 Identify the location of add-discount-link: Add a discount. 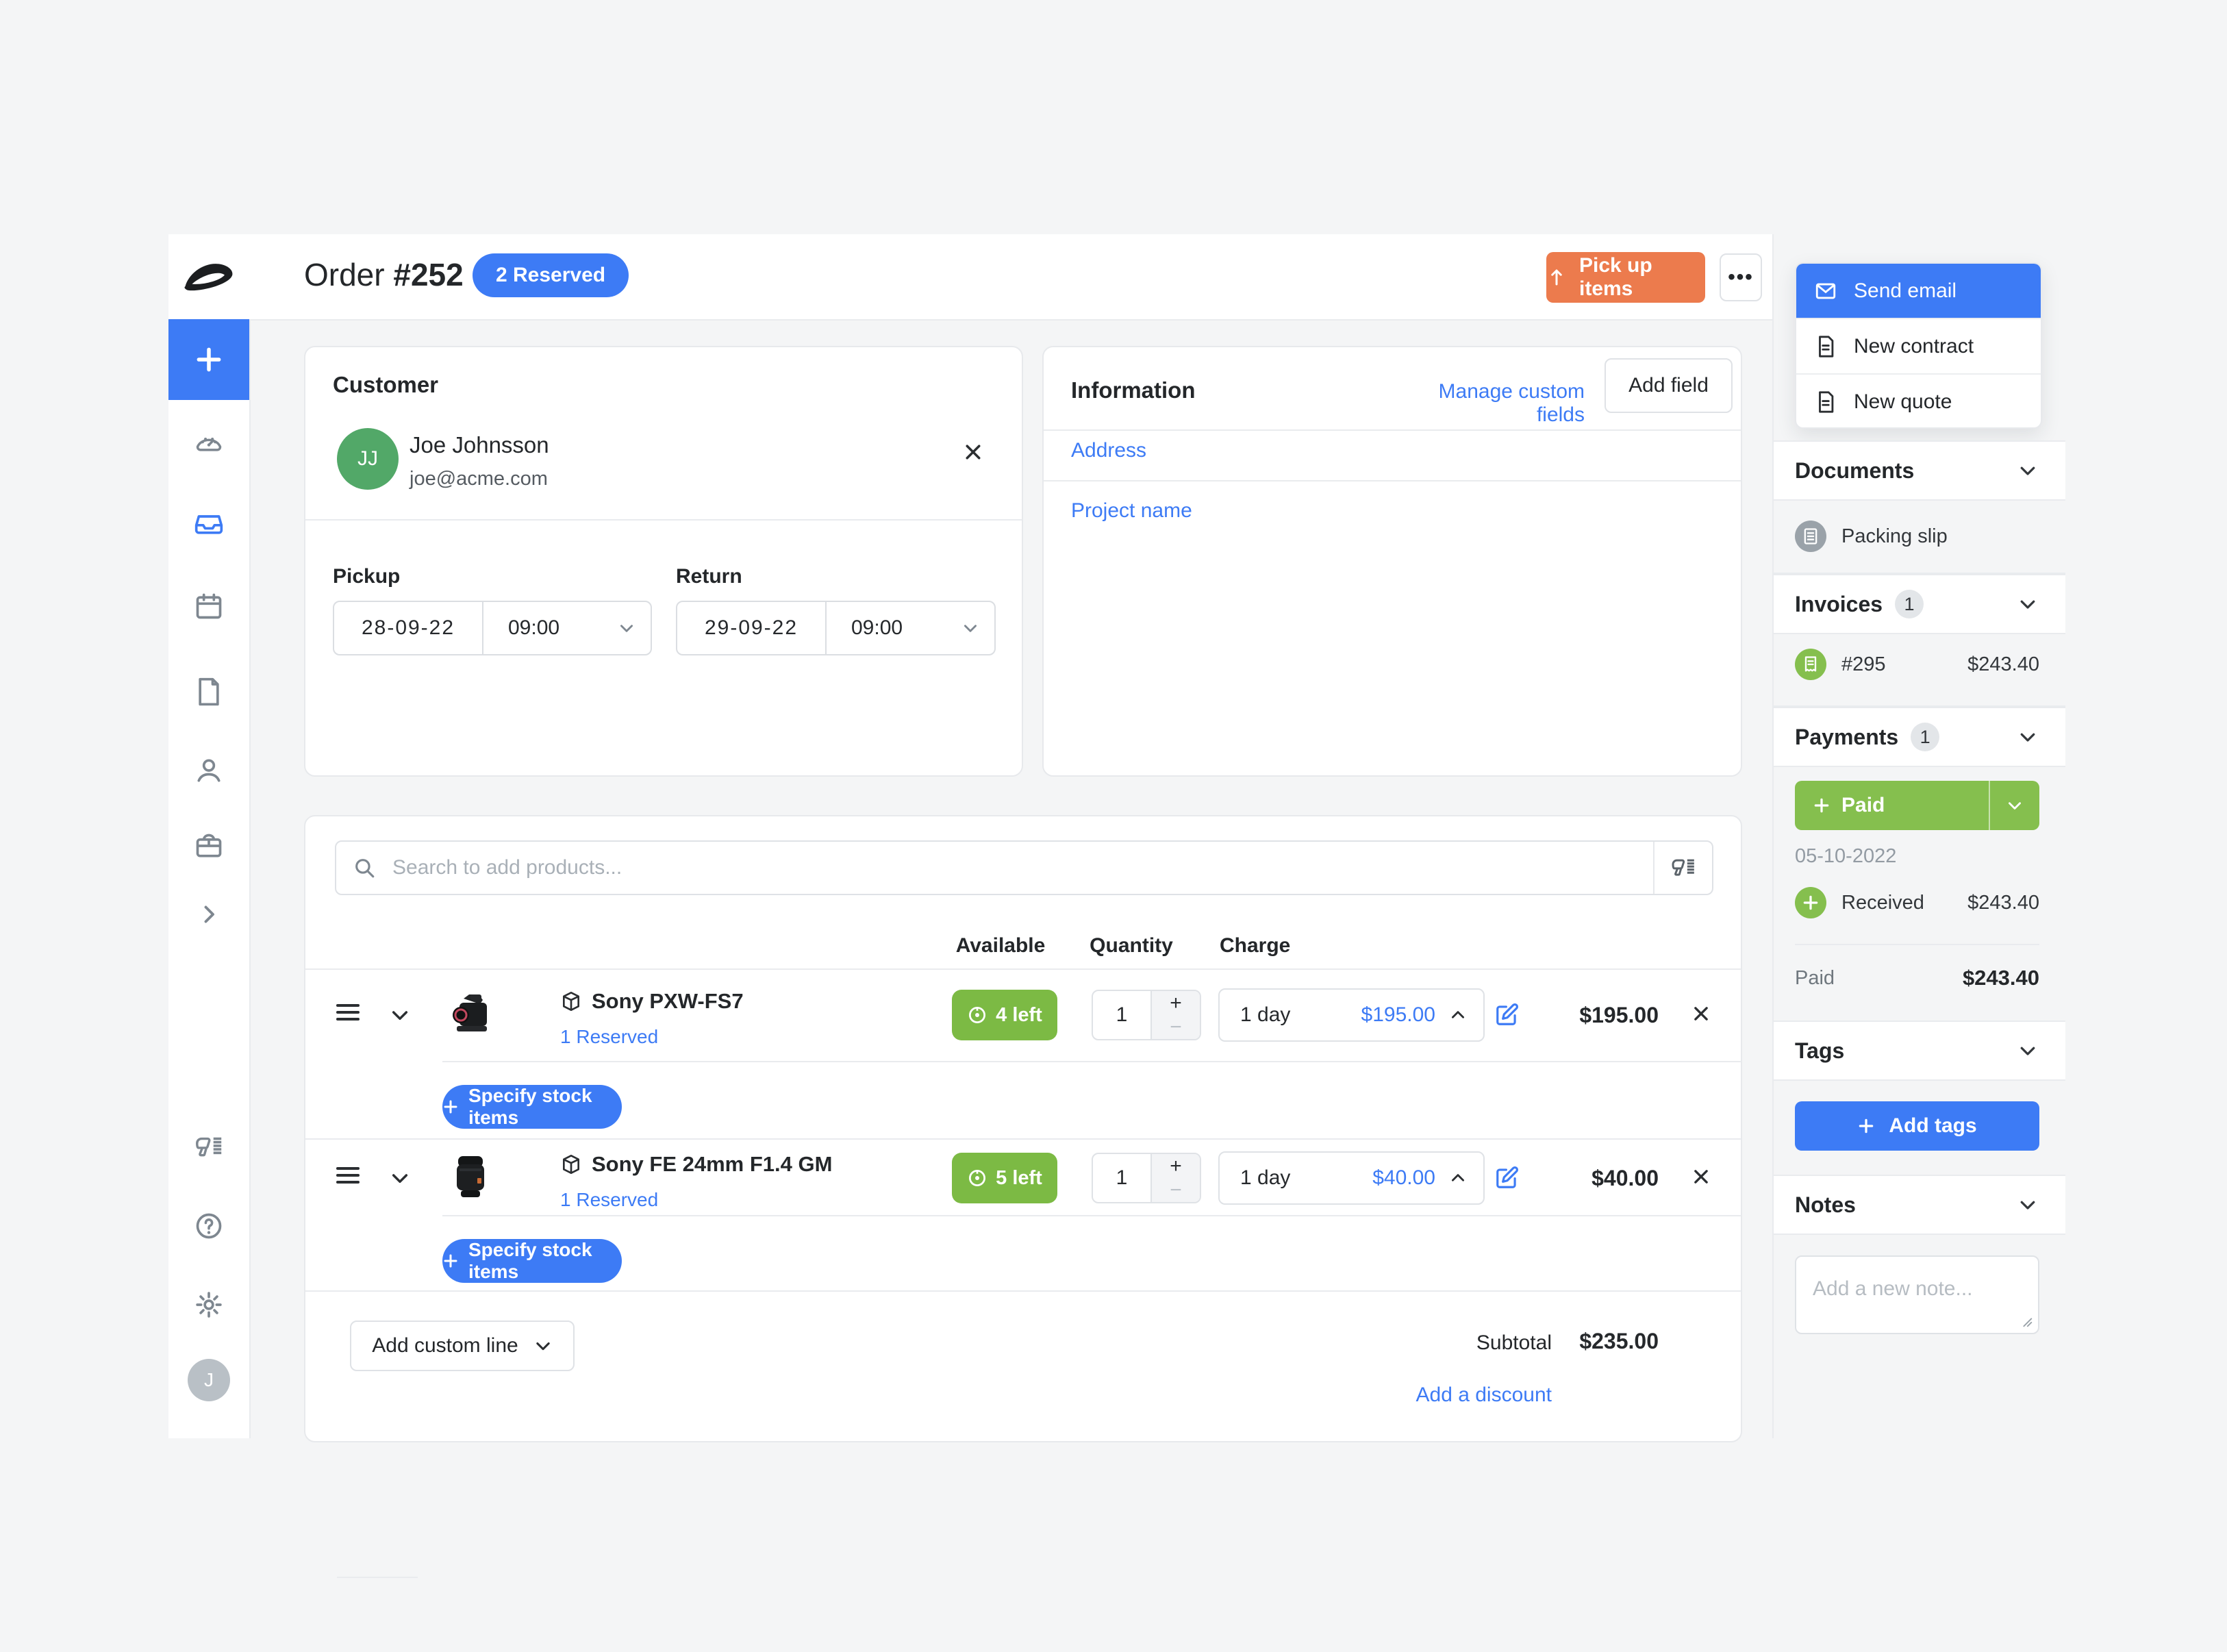
(1484, 1395).